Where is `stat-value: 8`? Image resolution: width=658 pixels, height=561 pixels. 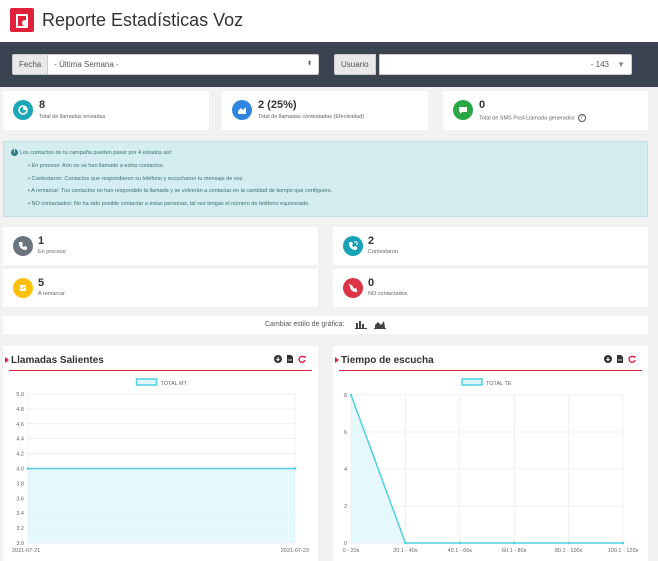
stat-value: 8 is located at coordinates (42, 105).